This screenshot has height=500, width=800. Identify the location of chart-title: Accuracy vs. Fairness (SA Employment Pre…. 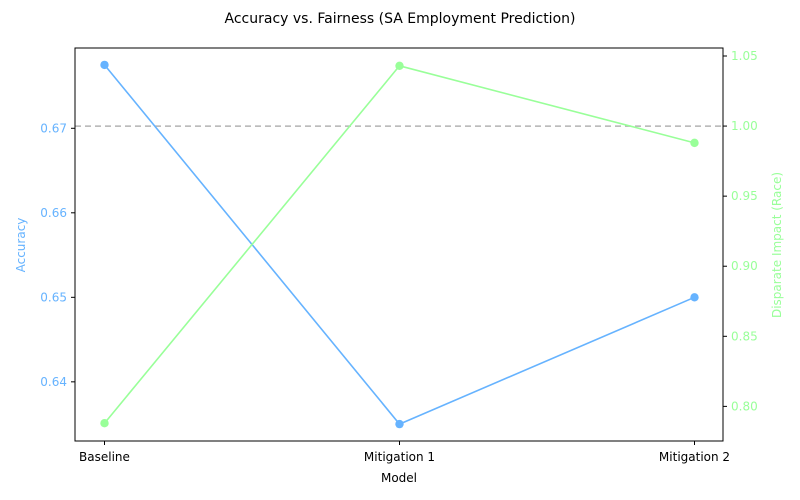
(400, 19).